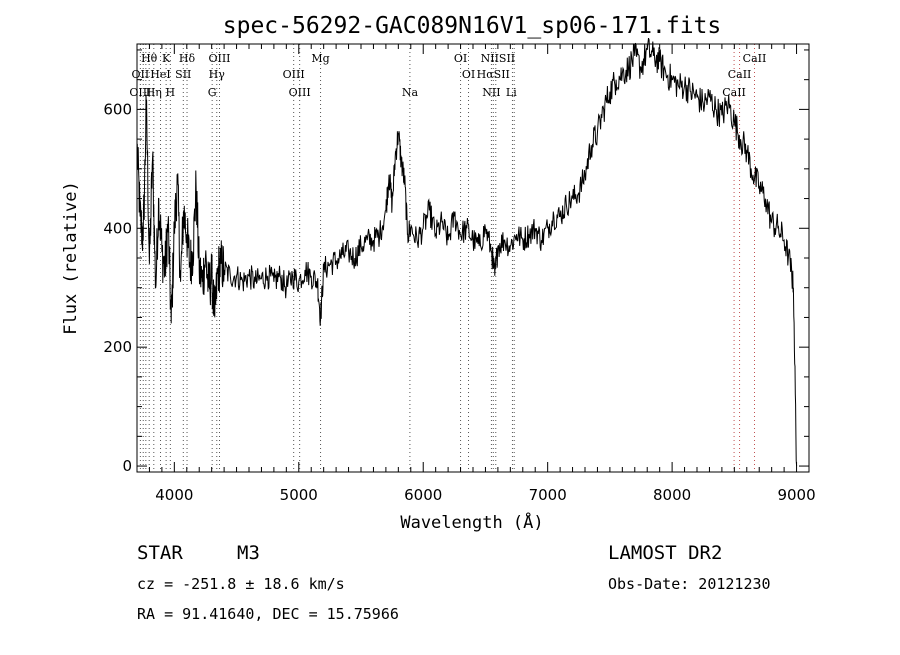 The height and width of the screenshot is (655, 900). I want to click on y-tick-label: 200, so click(117, 347).